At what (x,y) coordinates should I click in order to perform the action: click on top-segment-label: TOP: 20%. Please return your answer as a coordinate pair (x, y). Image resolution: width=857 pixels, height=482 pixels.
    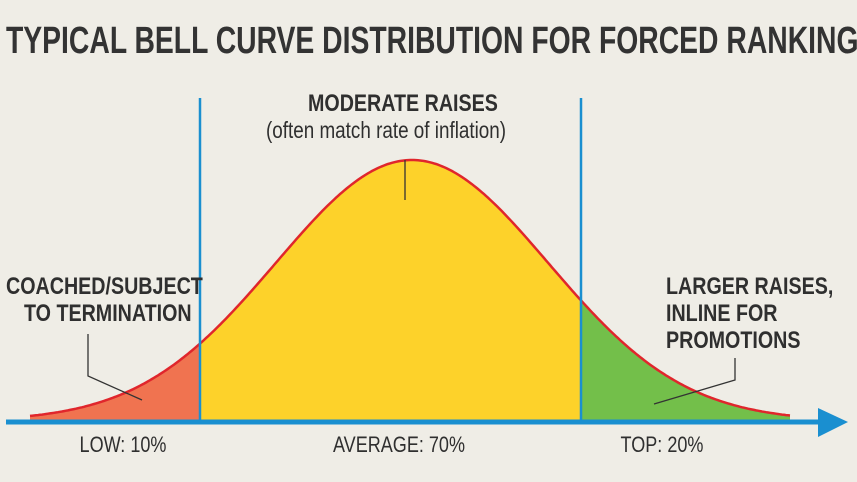
    Looking at the image, I should click on (662, 444).